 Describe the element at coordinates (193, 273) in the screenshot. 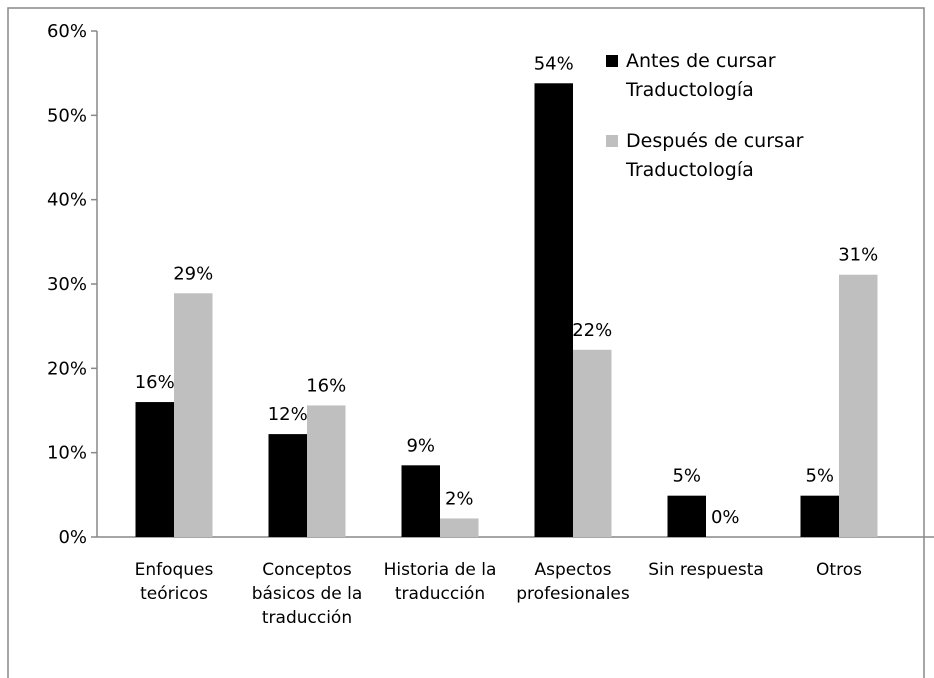

I see `data-label: 29%` at that location.